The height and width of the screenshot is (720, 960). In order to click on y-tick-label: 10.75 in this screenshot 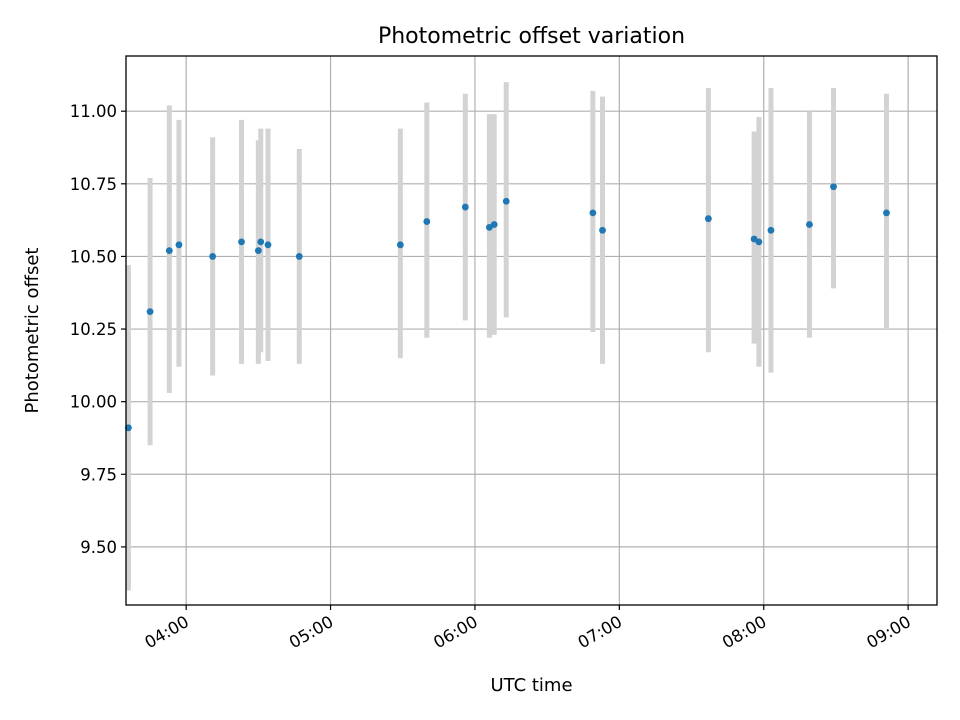, I will do `click(93, 184)`.